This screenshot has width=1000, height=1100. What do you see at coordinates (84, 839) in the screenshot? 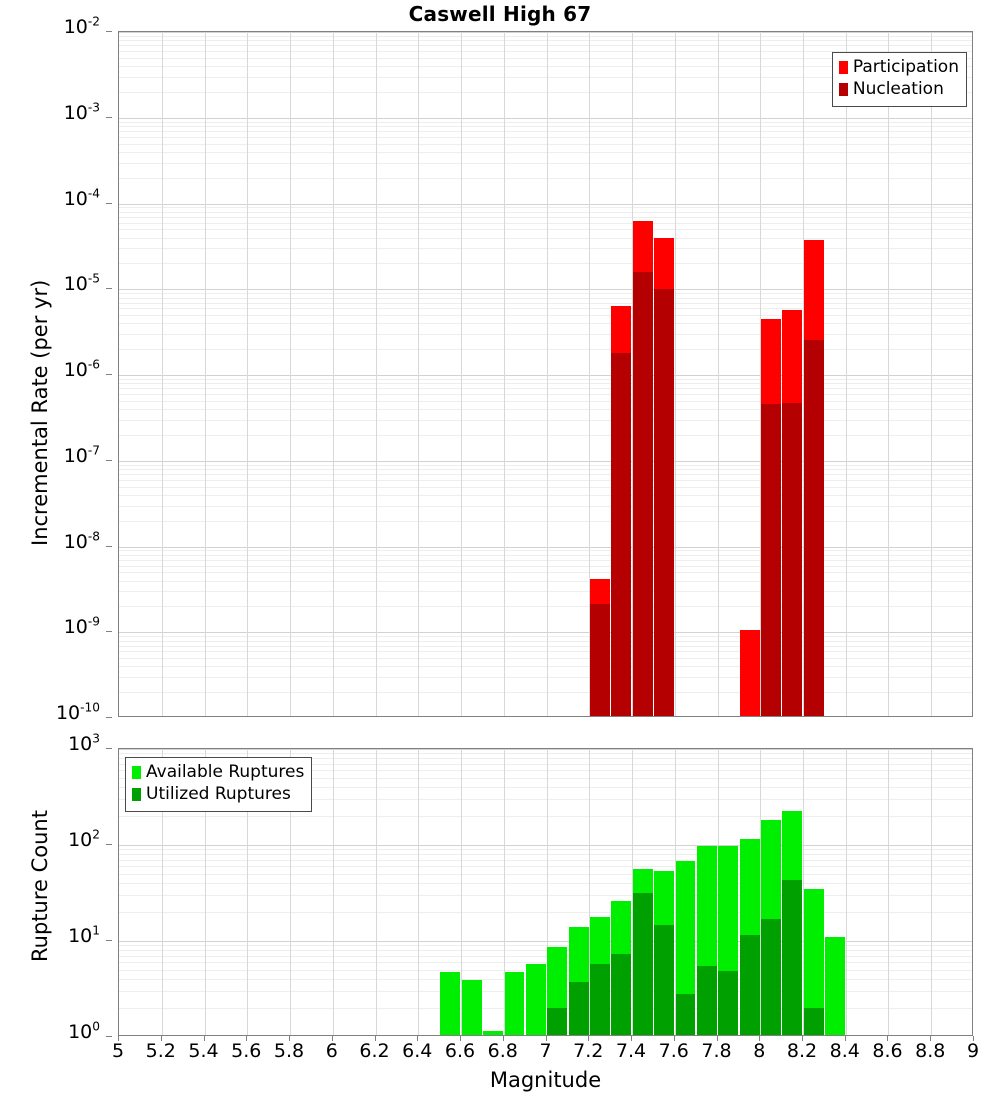
I see `y-axis-tick-label: 10²` at bounding box center [84, 839].